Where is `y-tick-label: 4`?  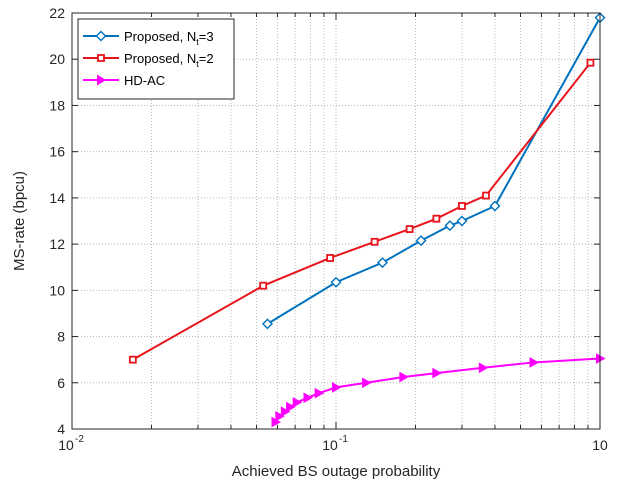 y-tick-label: 4 is located at coordinates (61, 429).